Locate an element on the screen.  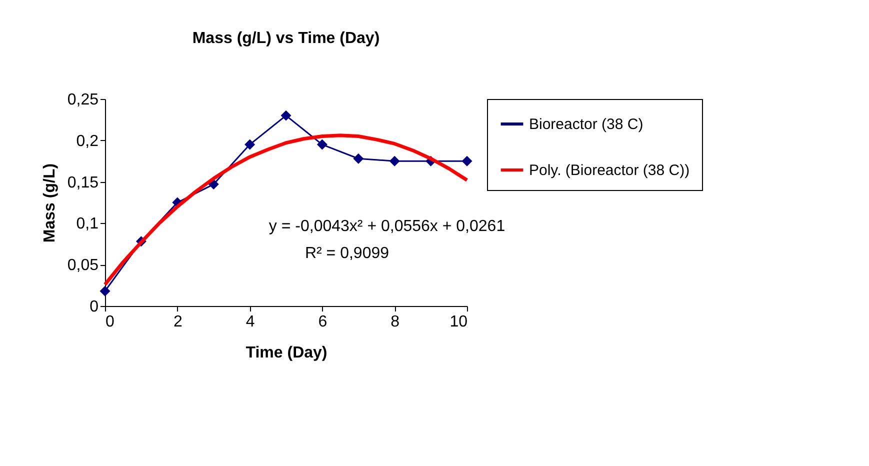
y-tick-label: 0,25 is located at coordinates (83, 100).